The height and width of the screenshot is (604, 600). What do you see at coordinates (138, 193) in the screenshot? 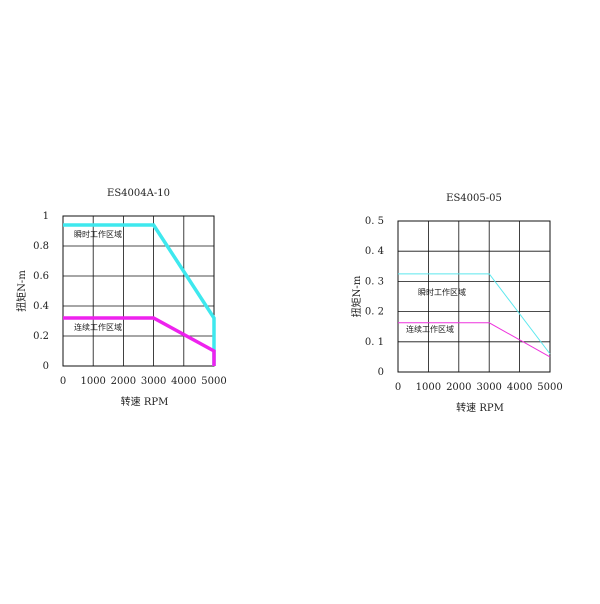
I see `chart-title: ES4004A-10` at bounding box center [138, 193].